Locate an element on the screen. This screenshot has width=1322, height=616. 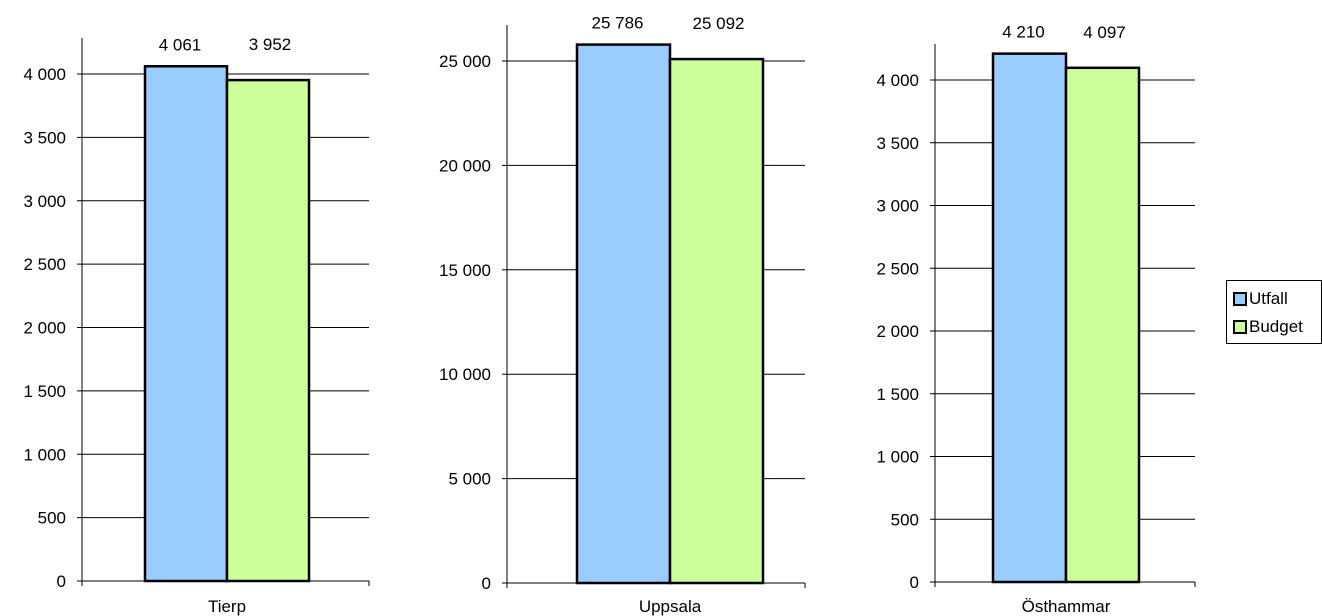
legend-item-utfall: Utfall is located at coordinates (1260, 299).